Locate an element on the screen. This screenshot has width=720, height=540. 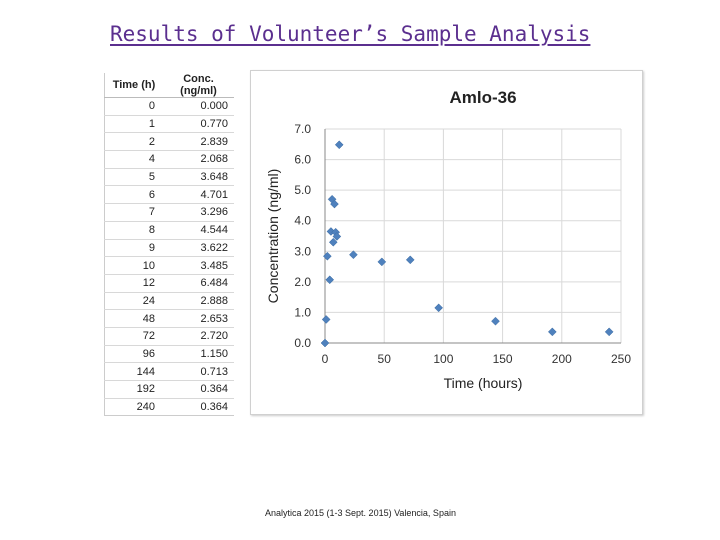
time-cell: 240 is located at coordinates (133, 406).